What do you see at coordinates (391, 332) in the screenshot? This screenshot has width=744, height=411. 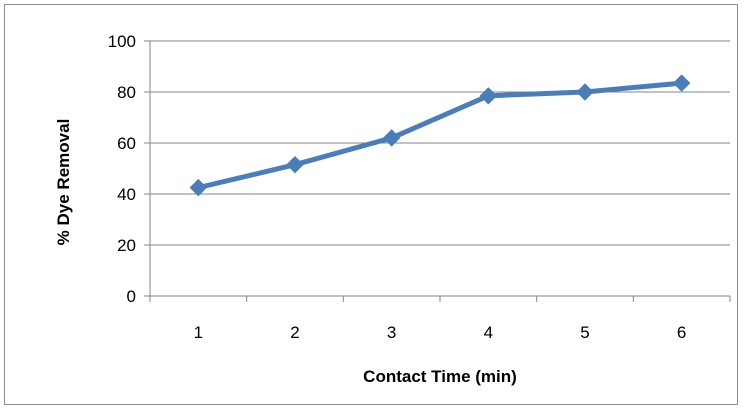 I see `x-tick-label: 3` at bounding box center [391, 332].